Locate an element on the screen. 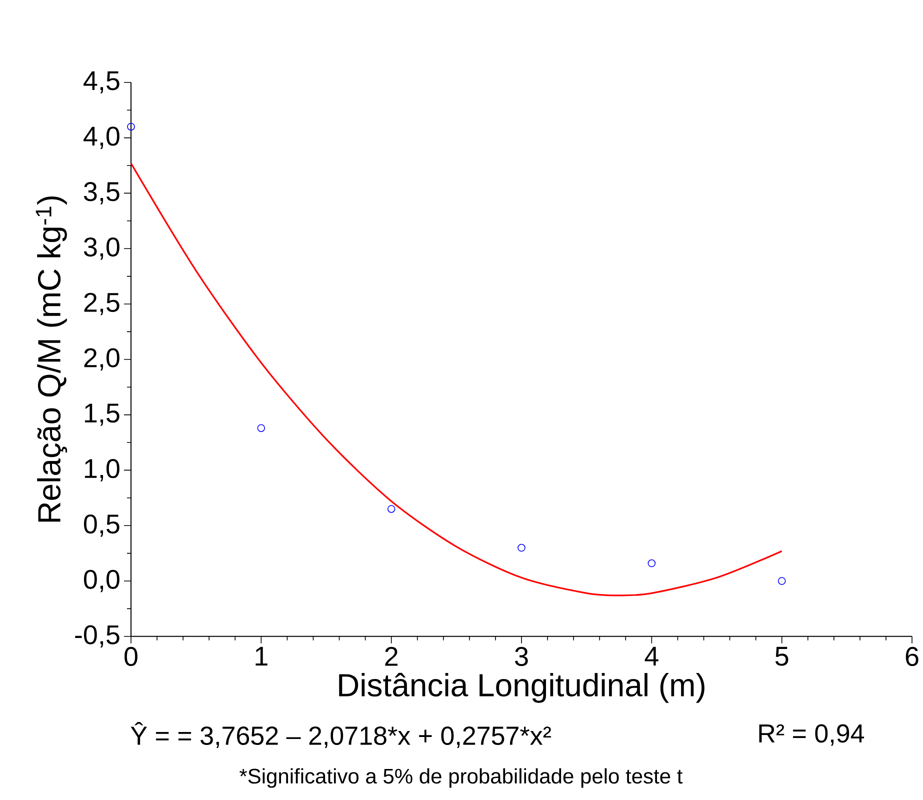  y-tick-label: -0,5 is located at coordinates (97, 636).